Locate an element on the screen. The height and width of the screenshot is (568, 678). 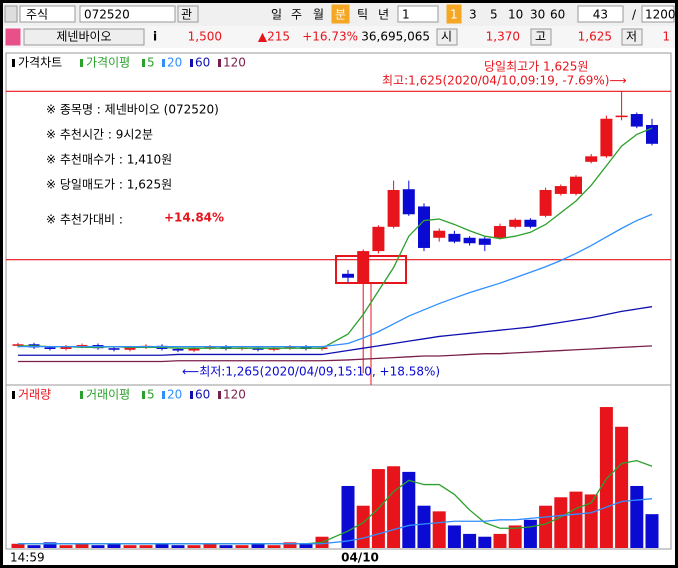
overlay-line: ※ 추천가대비 : is located at coordinates (84, 219).